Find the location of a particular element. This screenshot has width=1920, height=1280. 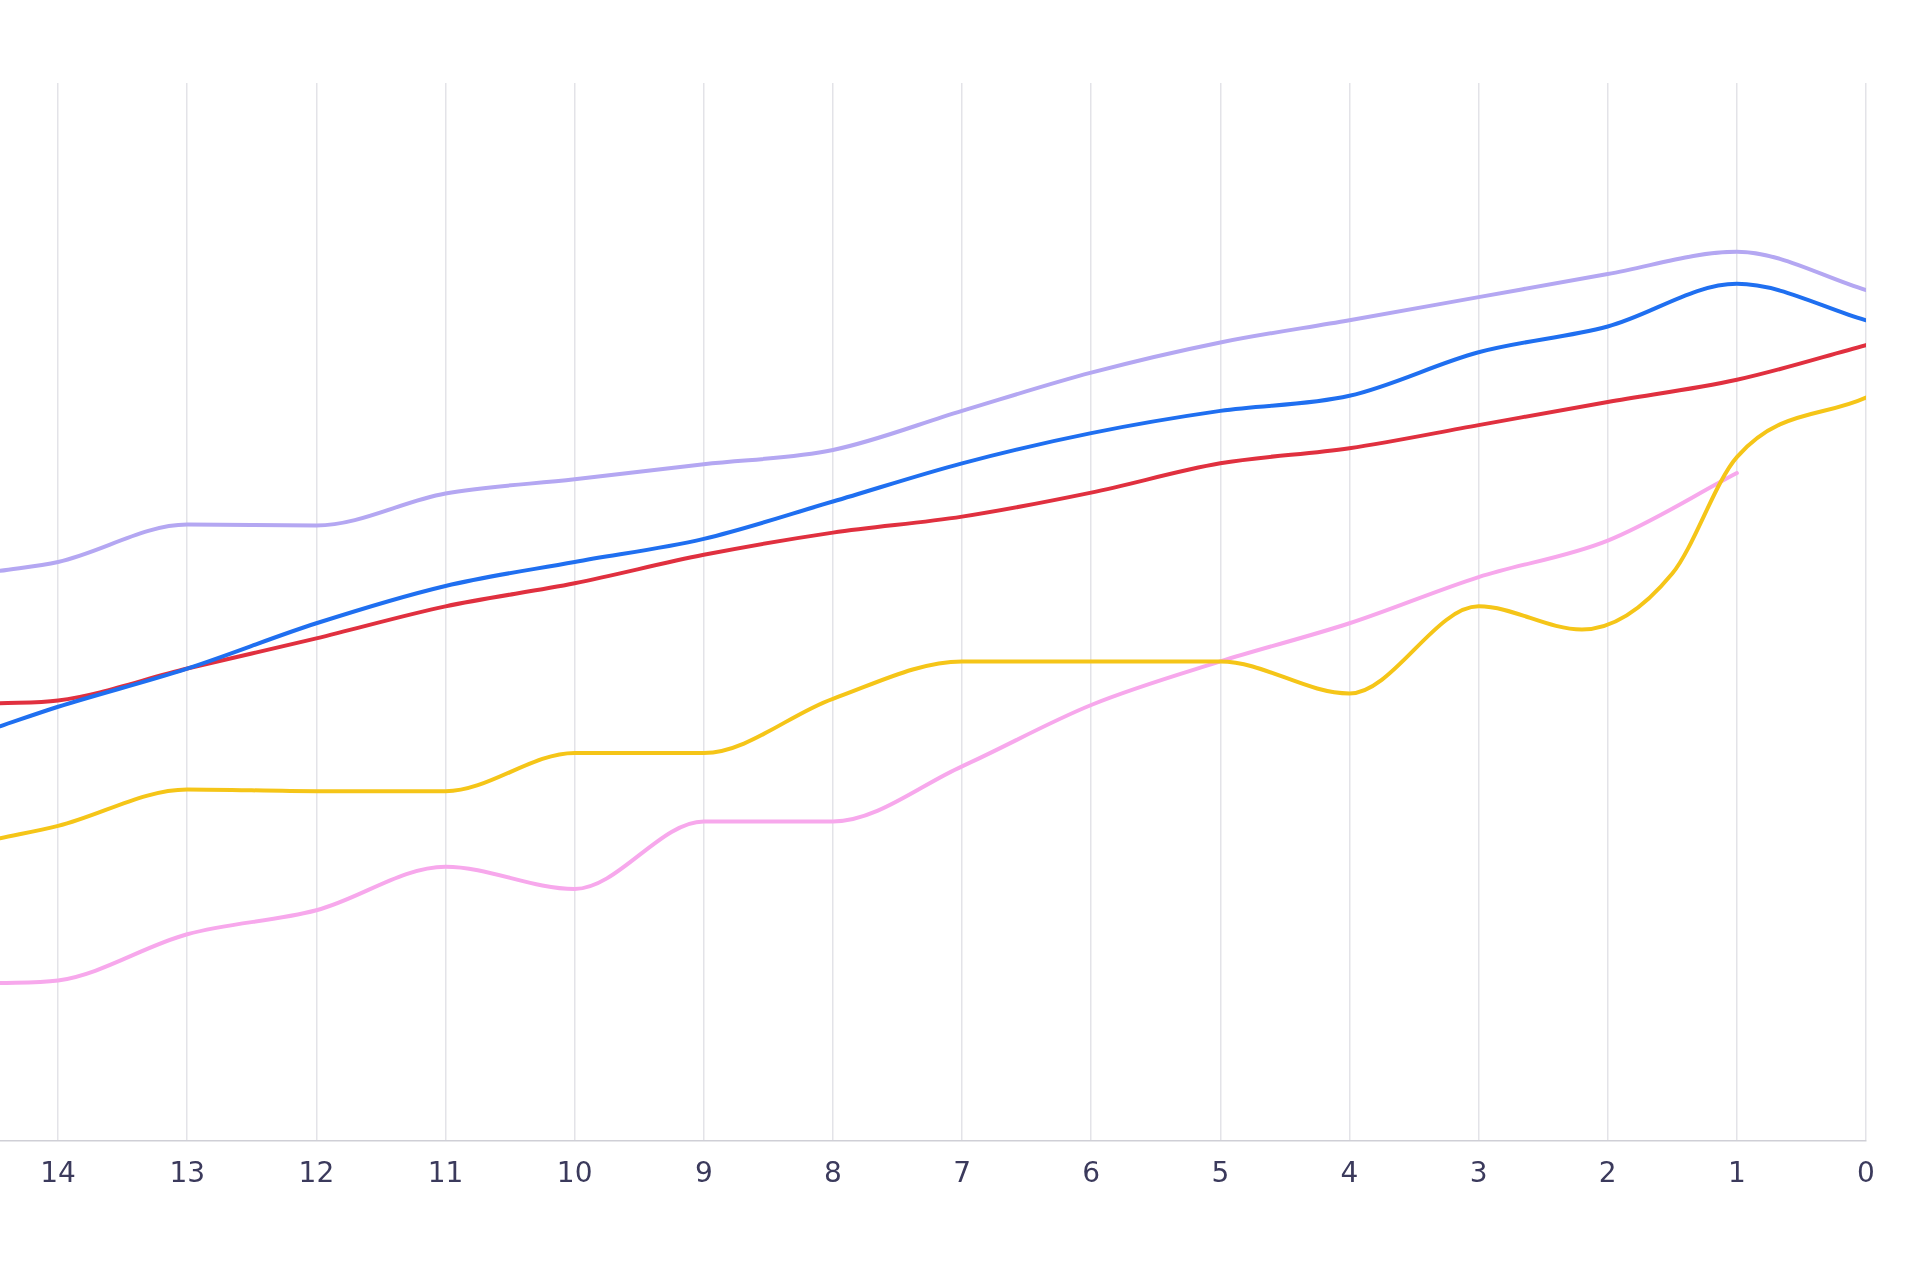

x-tick-label: 11 is located at coordinates (445, 1173).